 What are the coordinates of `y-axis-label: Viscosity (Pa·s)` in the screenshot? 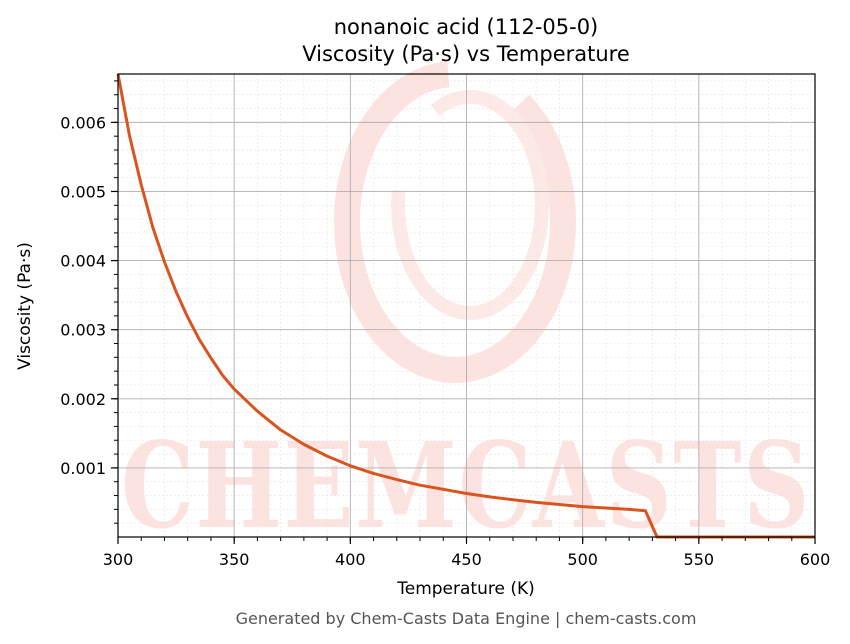 It's located at (25, 306).